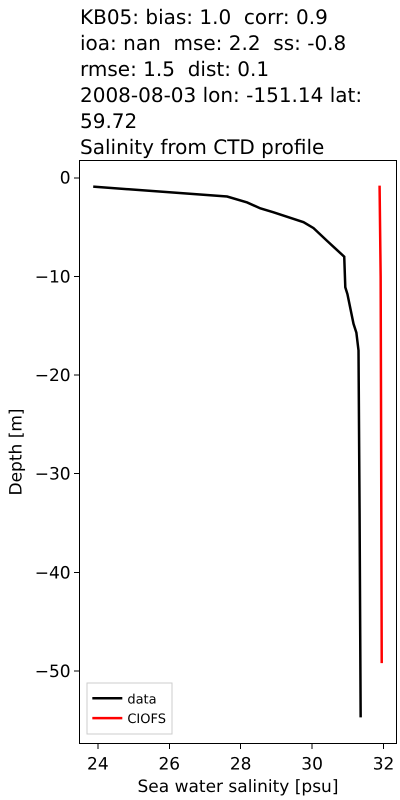 This screenshot has width=400, height=800. I want to click on chart-title: KB05: bias: 1.0 corr: 0.9 ioa: nan mse: 2.2 ss: -0.8 rmse: 1.5 dist: 0.1 2008-08-03 lon: -151.14 lat: 59.72 Salinity from CTD profile, so click(221, 82).